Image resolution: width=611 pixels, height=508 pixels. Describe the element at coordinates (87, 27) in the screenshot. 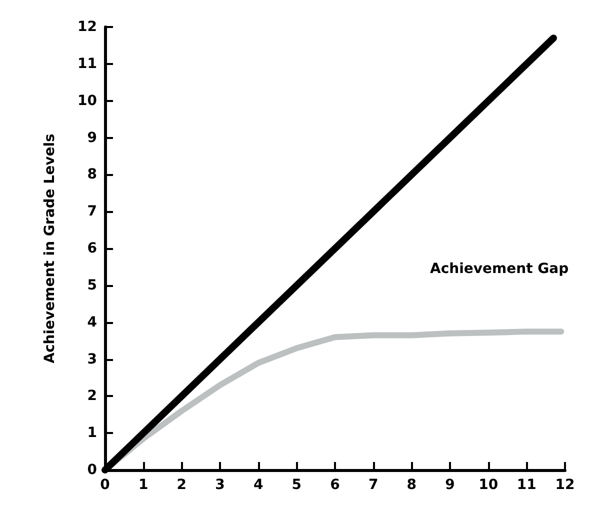

I see `y-tick-label: 12` at that location.